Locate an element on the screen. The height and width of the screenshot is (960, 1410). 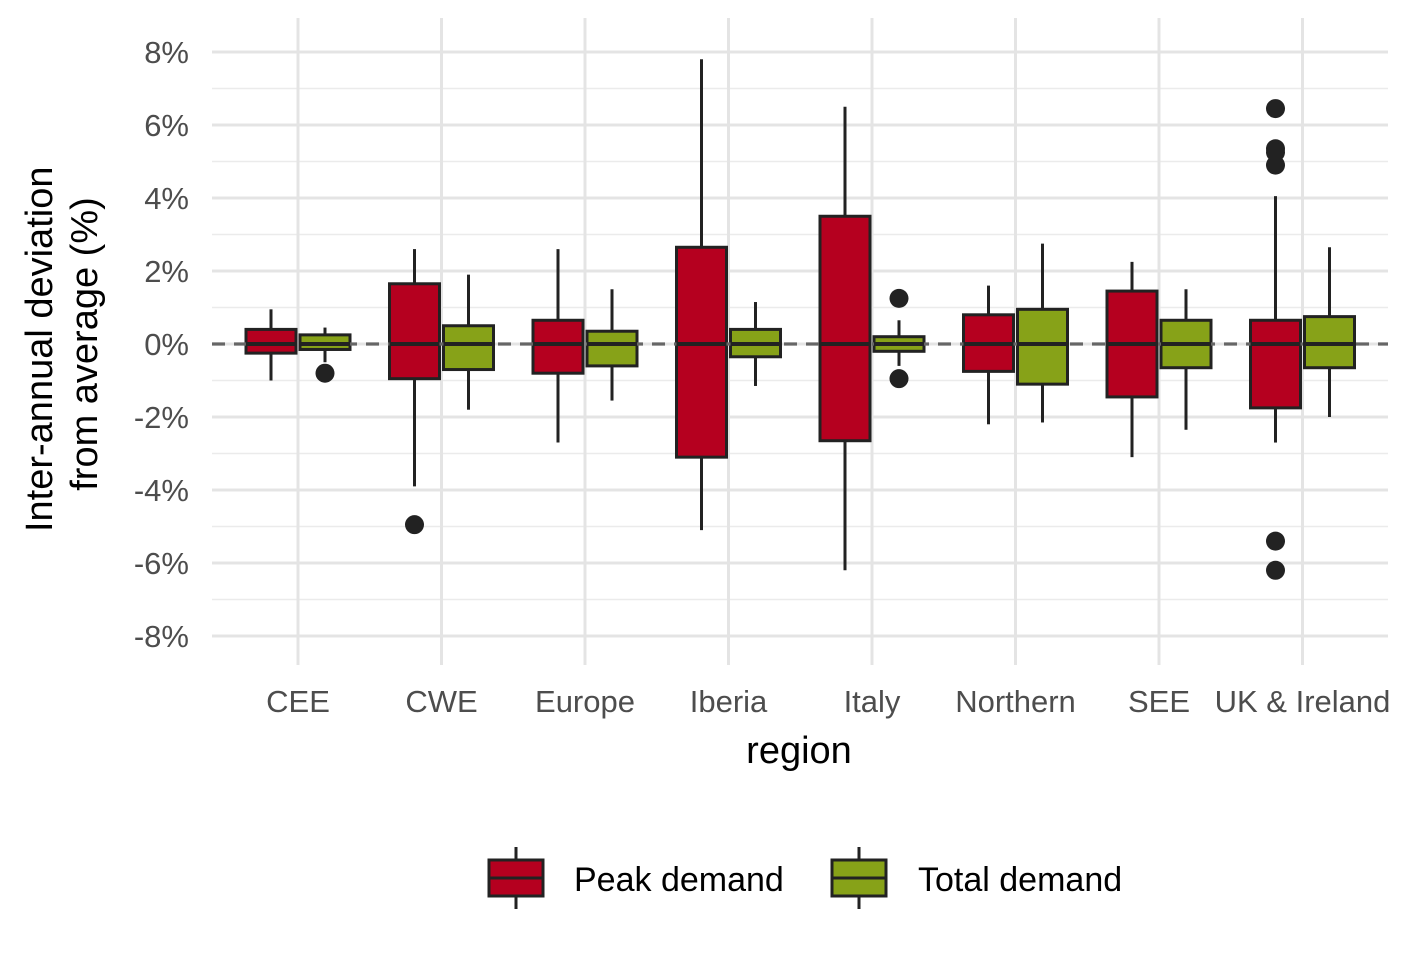
legend-label: Peak demand is located at coordinates (679, 880).